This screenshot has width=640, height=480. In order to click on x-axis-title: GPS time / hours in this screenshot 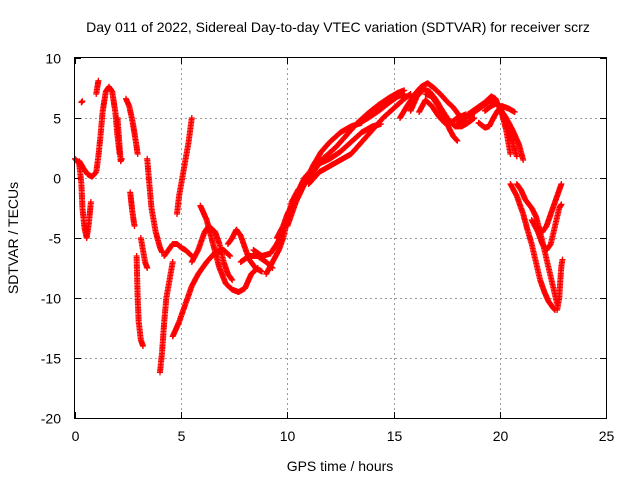, I will do `click(340, 466)`.